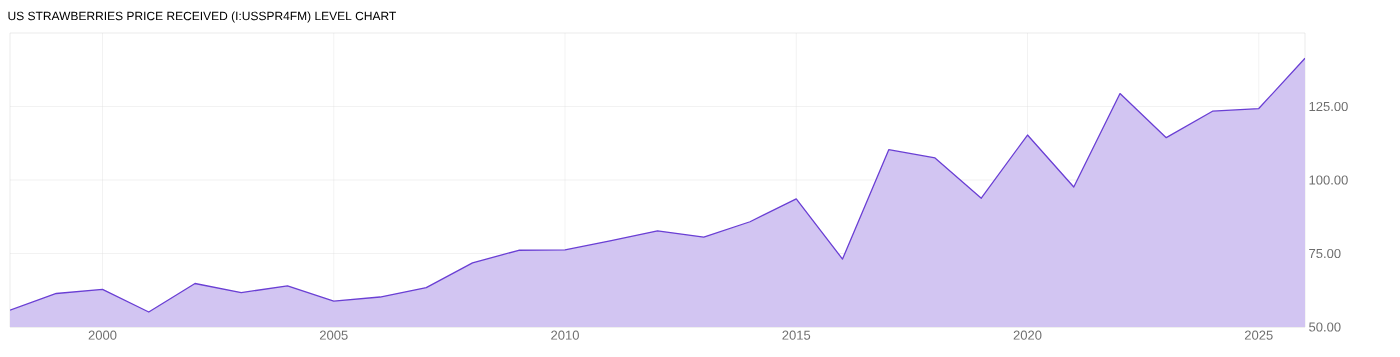 This screenshot has width=1400, height=357. I want to click on x-tick-label: 2000, so click(102, 335).